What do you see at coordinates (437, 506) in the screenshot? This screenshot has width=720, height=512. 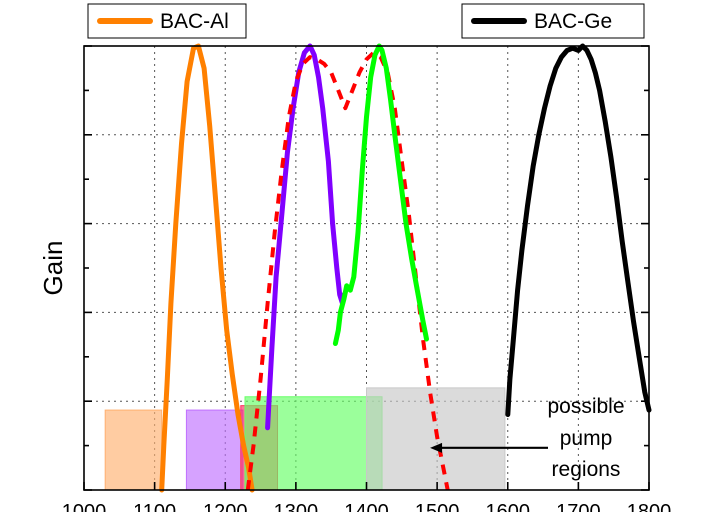 I see `x-tick-label-5: 1500` at bounding box center [437, 506].